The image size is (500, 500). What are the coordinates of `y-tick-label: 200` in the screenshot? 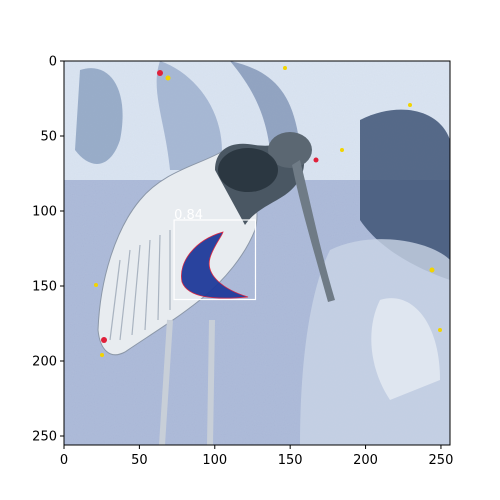 It's located at (44, 362).